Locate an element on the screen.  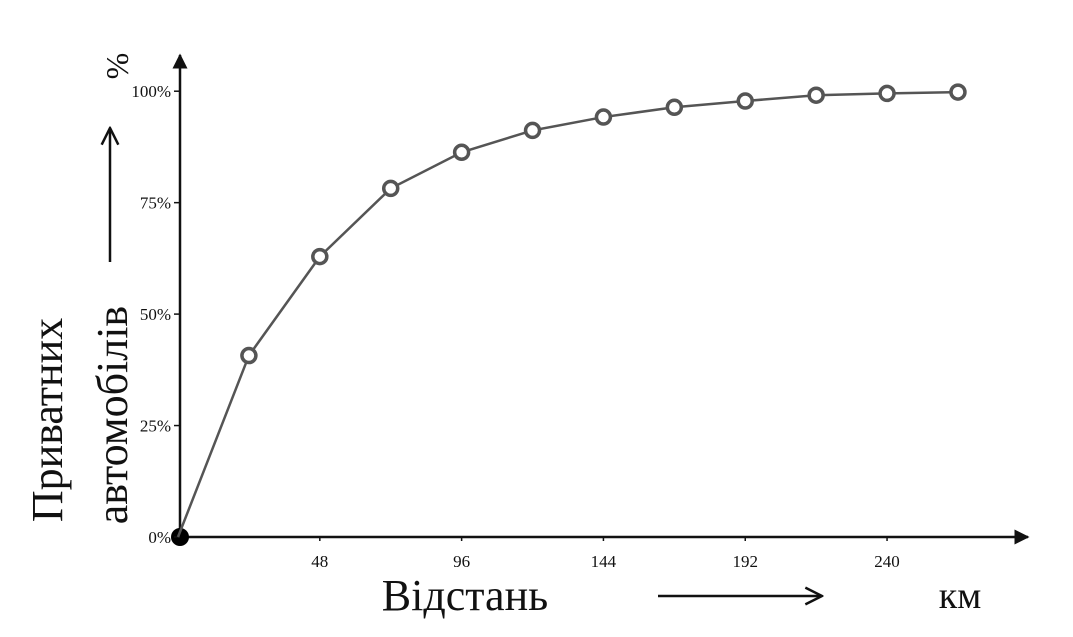
x-tick-label: 96 is located at coordinates (461, 561).